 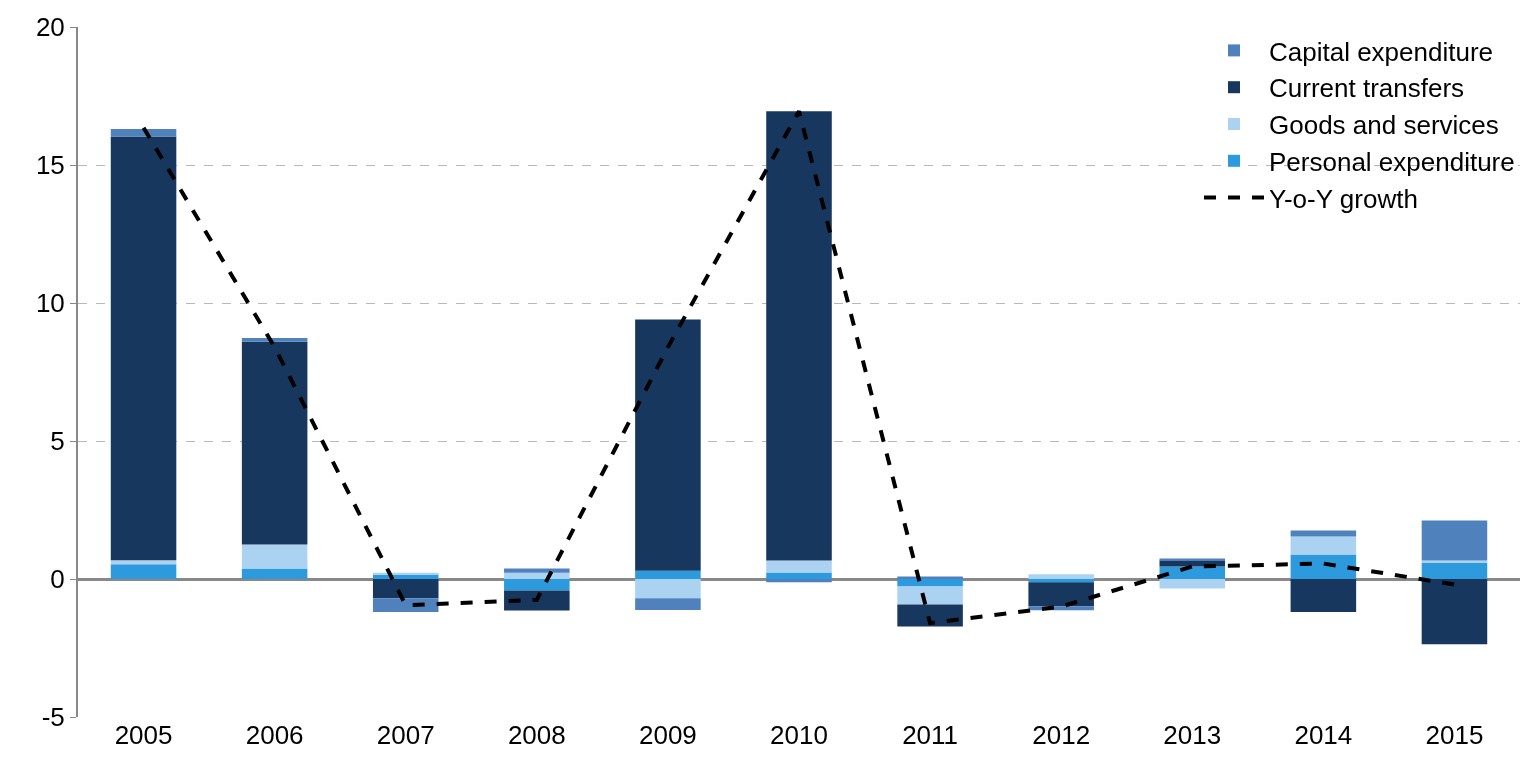 What do you see at coordinates (930, 735) in the screenshot?
I see `x-tick-label: 2011` at bounding box center [930, 735].